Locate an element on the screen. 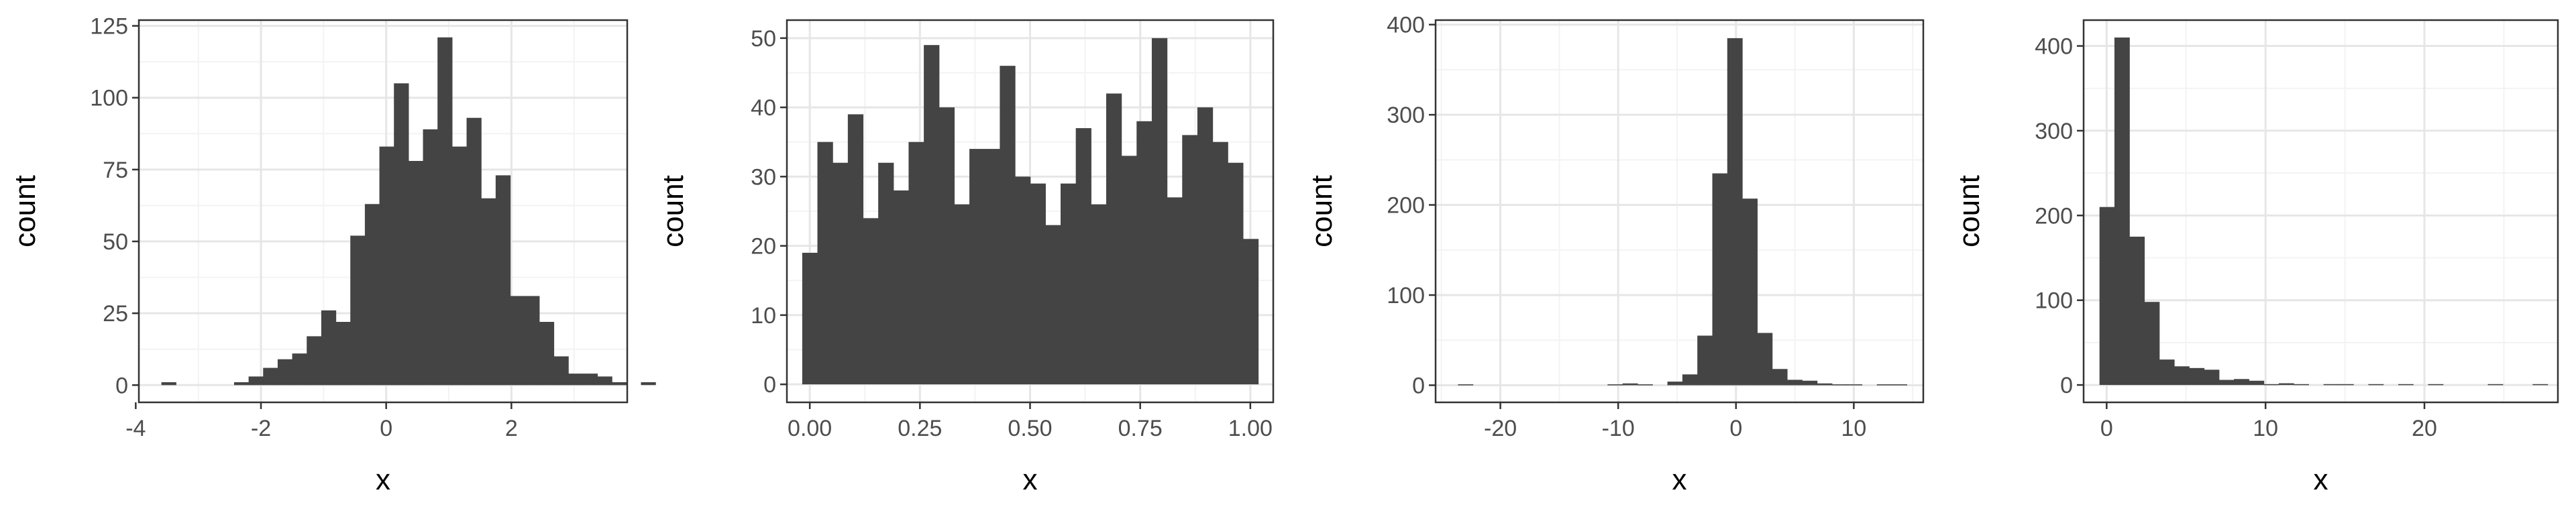  y-tick-label: 75 is located at coordinates (115, 170).